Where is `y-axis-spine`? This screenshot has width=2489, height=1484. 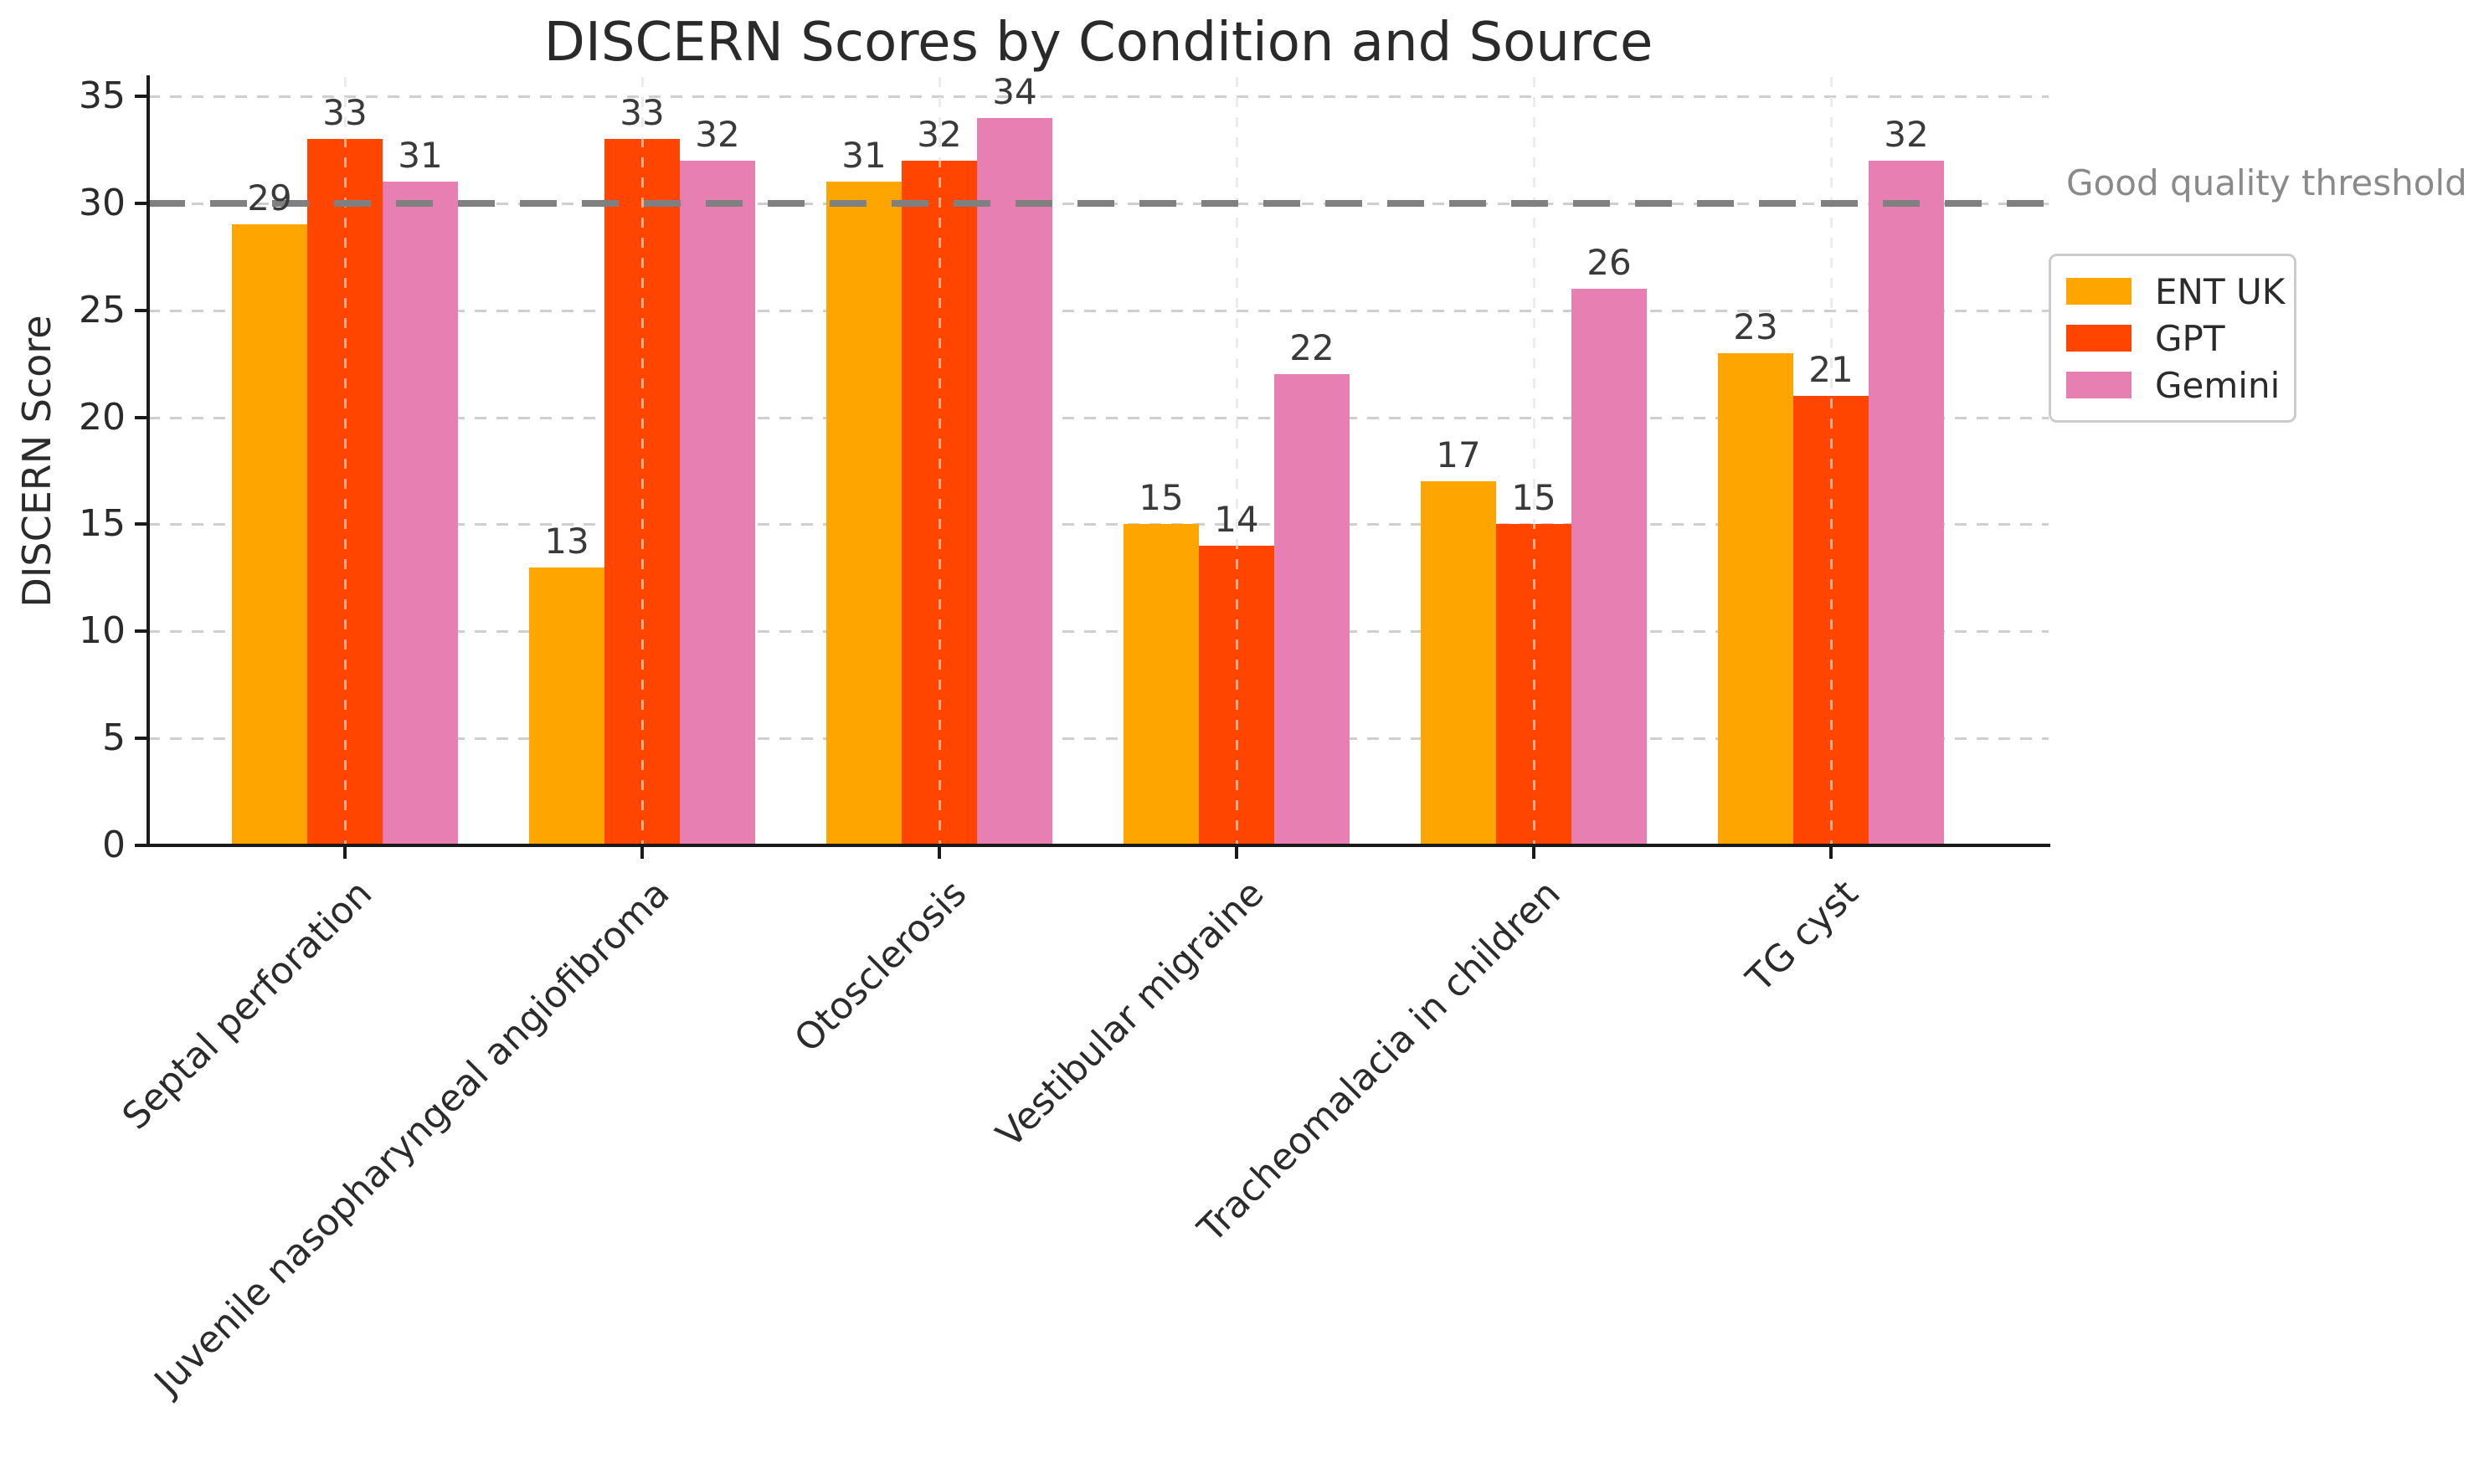 y-axis-spine is located at coordinates (148, 461).